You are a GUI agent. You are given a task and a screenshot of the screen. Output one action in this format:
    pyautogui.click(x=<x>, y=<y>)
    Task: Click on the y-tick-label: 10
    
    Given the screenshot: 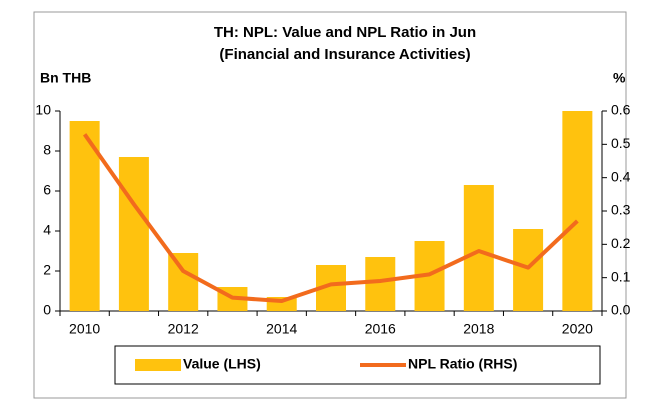 What is the action you would take?
    pyautogui.click(x=43, y=110)
    